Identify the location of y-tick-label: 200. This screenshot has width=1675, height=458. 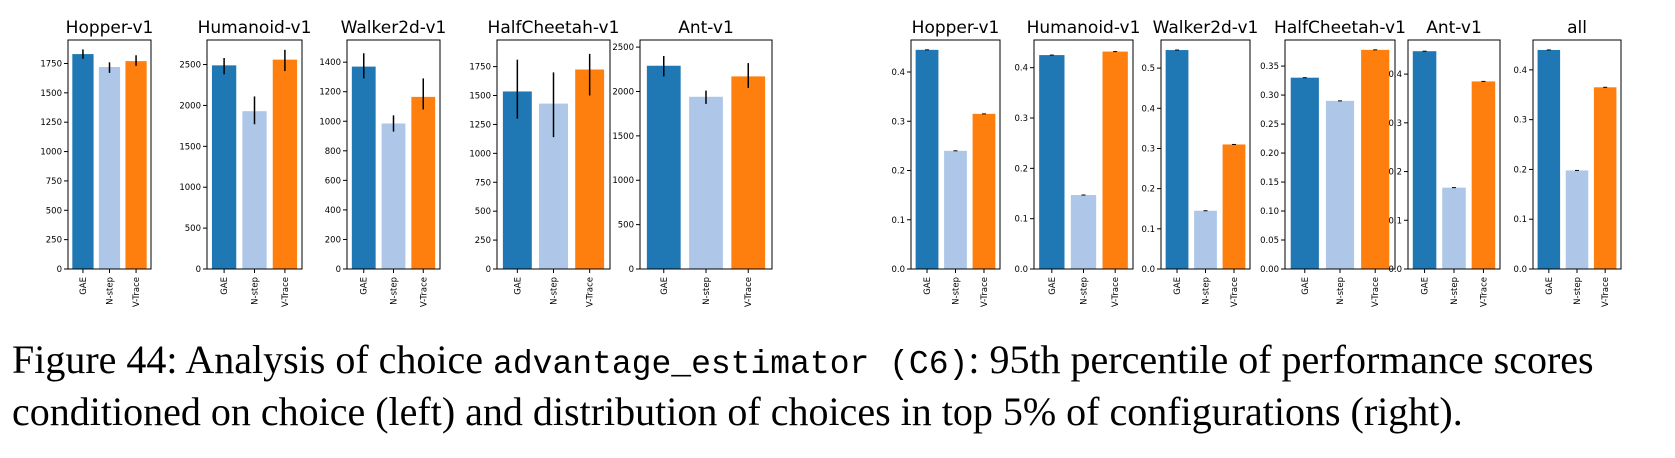
(333, 240).